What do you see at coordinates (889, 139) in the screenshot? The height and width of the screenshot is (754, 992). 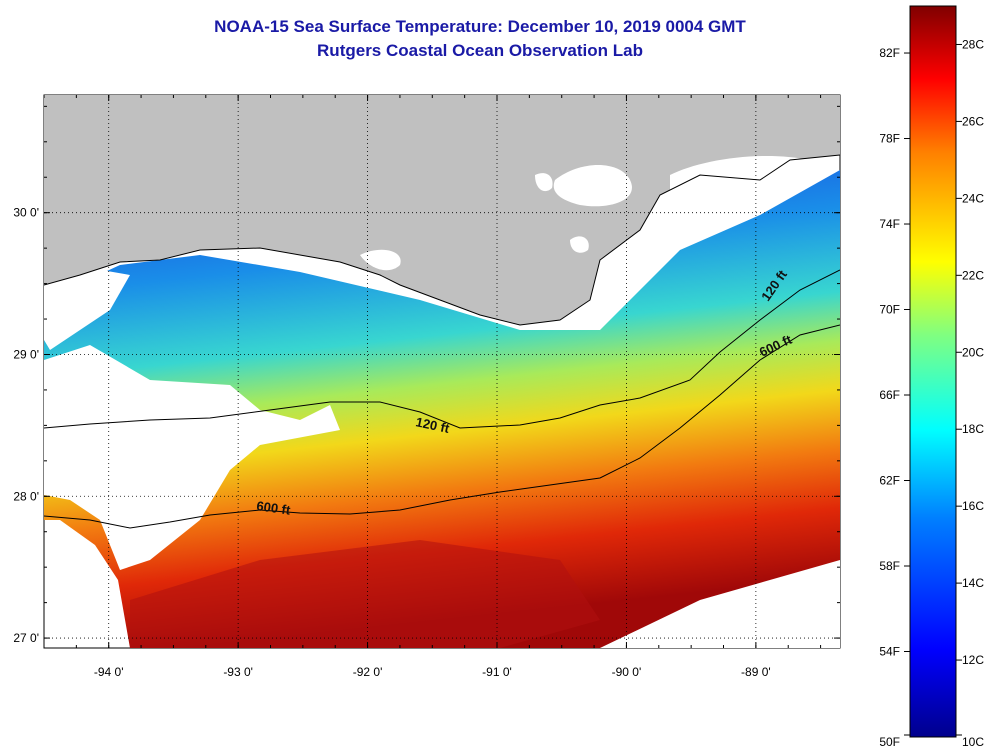 I see `colorbar-f-label: 78F` at bounding box center [889, 139].